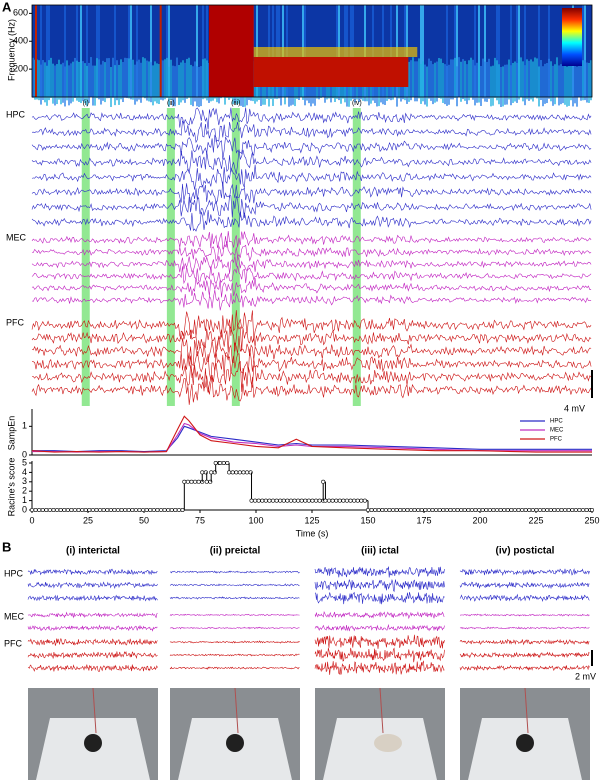  I want to click on y-tick-label: 0, so click(24, 509).